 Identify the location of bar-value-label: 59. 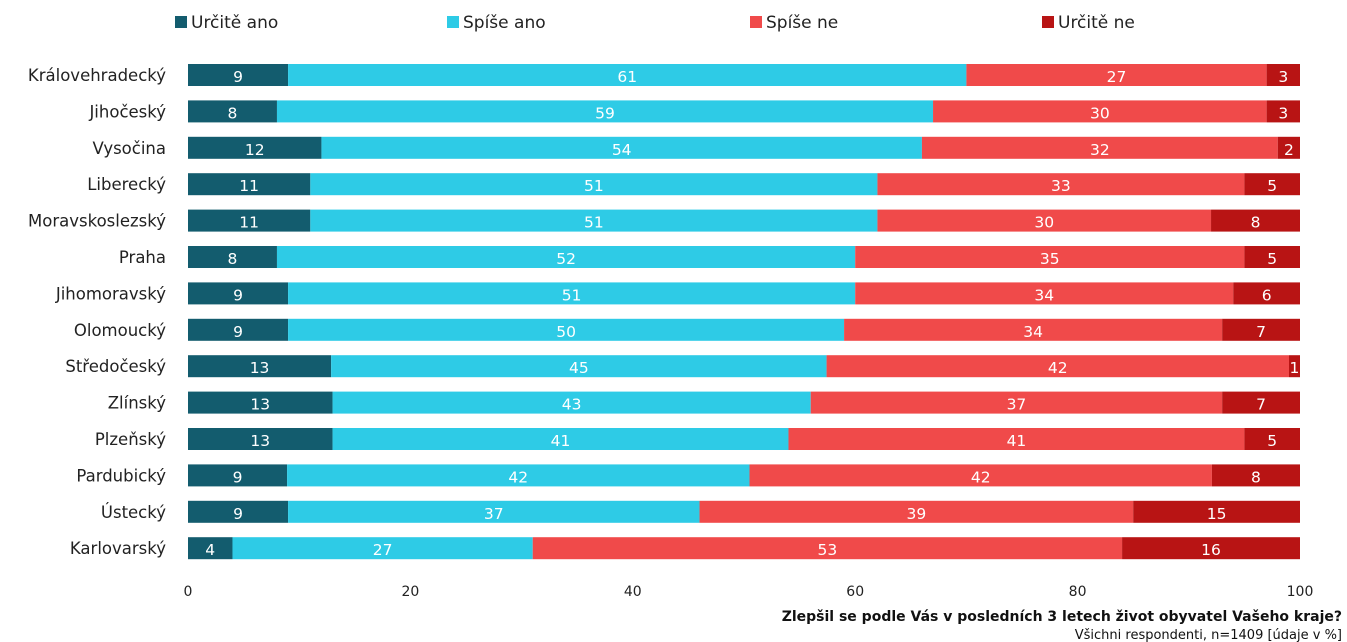
(605, 113).